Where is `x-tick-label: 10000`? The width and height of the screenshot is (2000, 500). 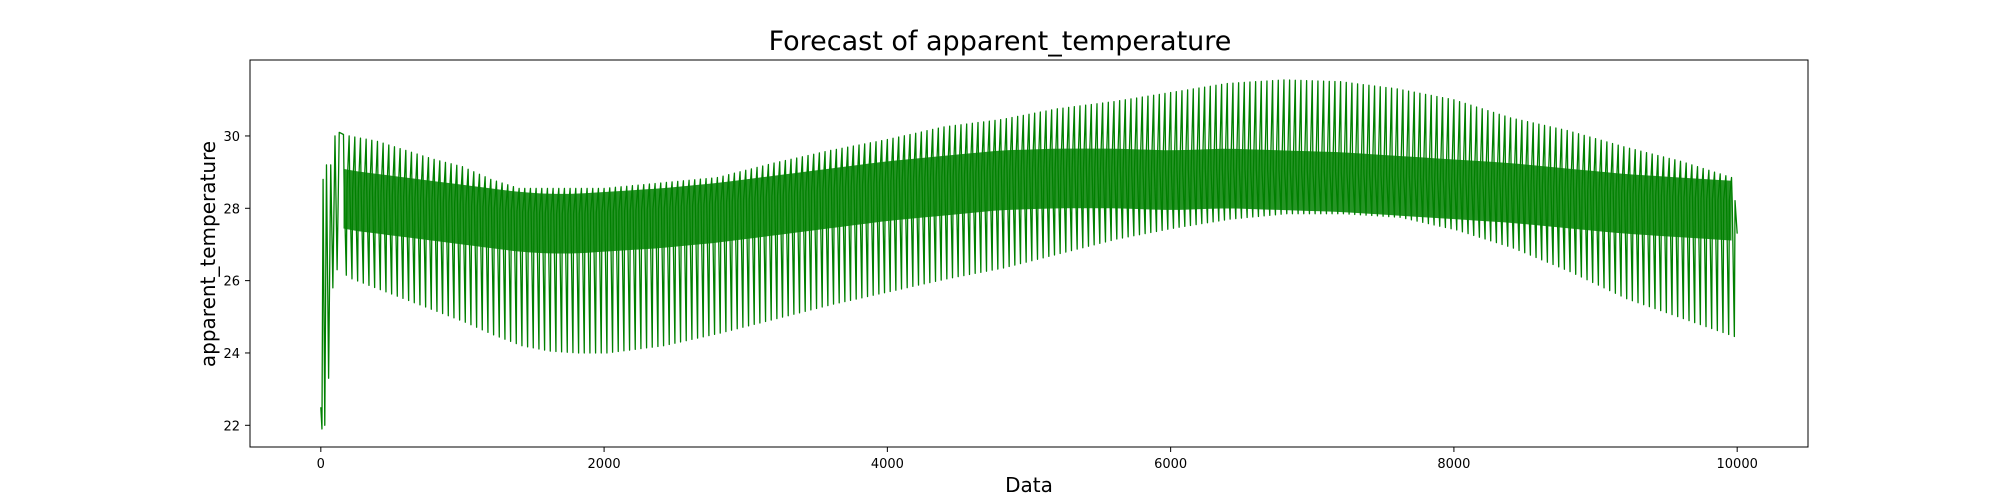
x-tick-label: 10000 is located at coordinates (1737, 464).